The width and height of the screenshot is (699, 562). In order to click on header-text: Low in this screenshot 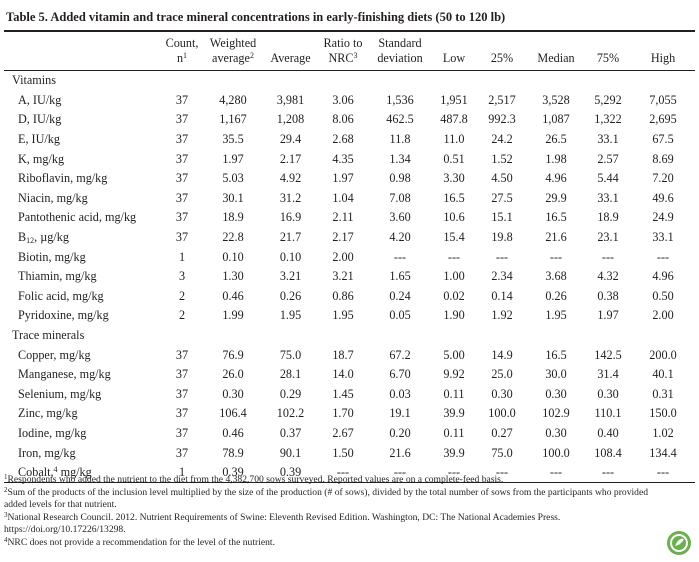, I will do `click(454, 58)`.